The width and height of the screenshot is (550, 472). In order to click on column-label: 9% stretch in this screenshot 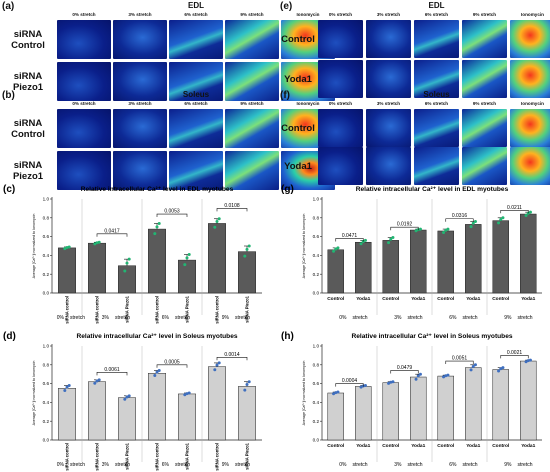, I will do `click(484, 103)`.